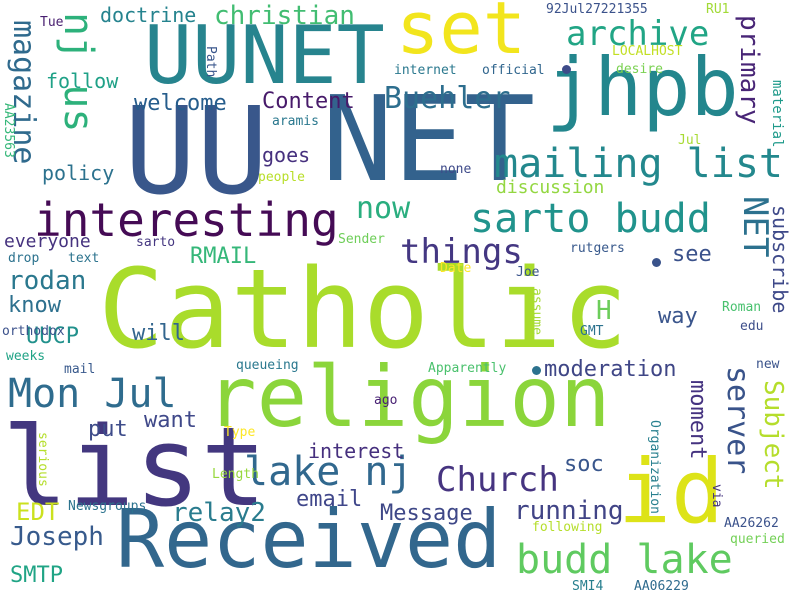 The width and height of the screenshot is (800, 600). What do you see at coordinates (690, 140) in the screenshot?
I see `word-jul: Jul` at bounding box center [690, 140].